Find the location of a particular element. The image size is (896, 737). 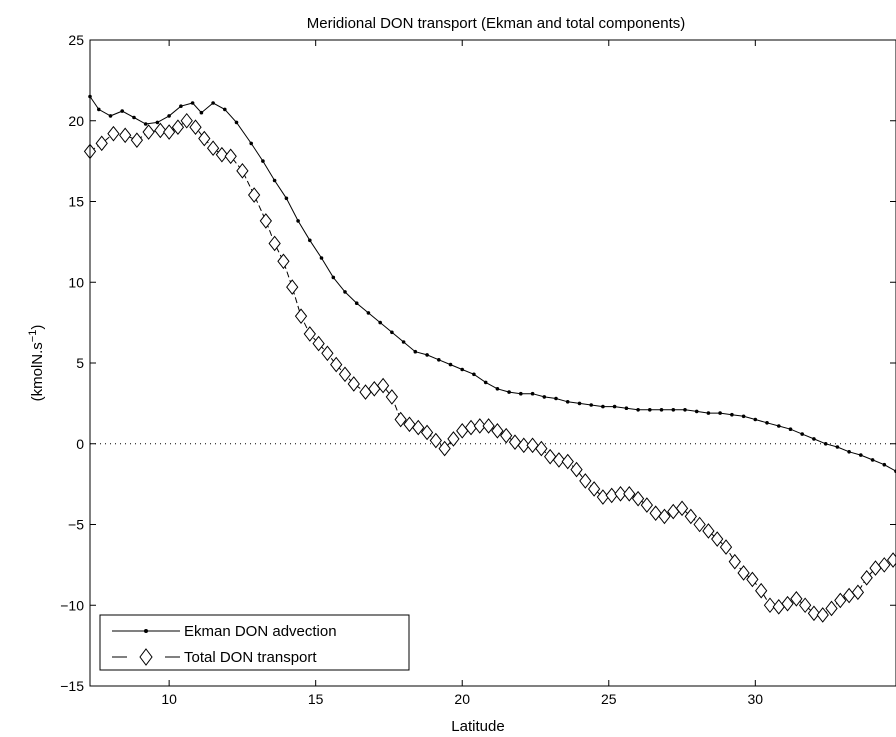

legend-box is located at coordinates (254, 642).